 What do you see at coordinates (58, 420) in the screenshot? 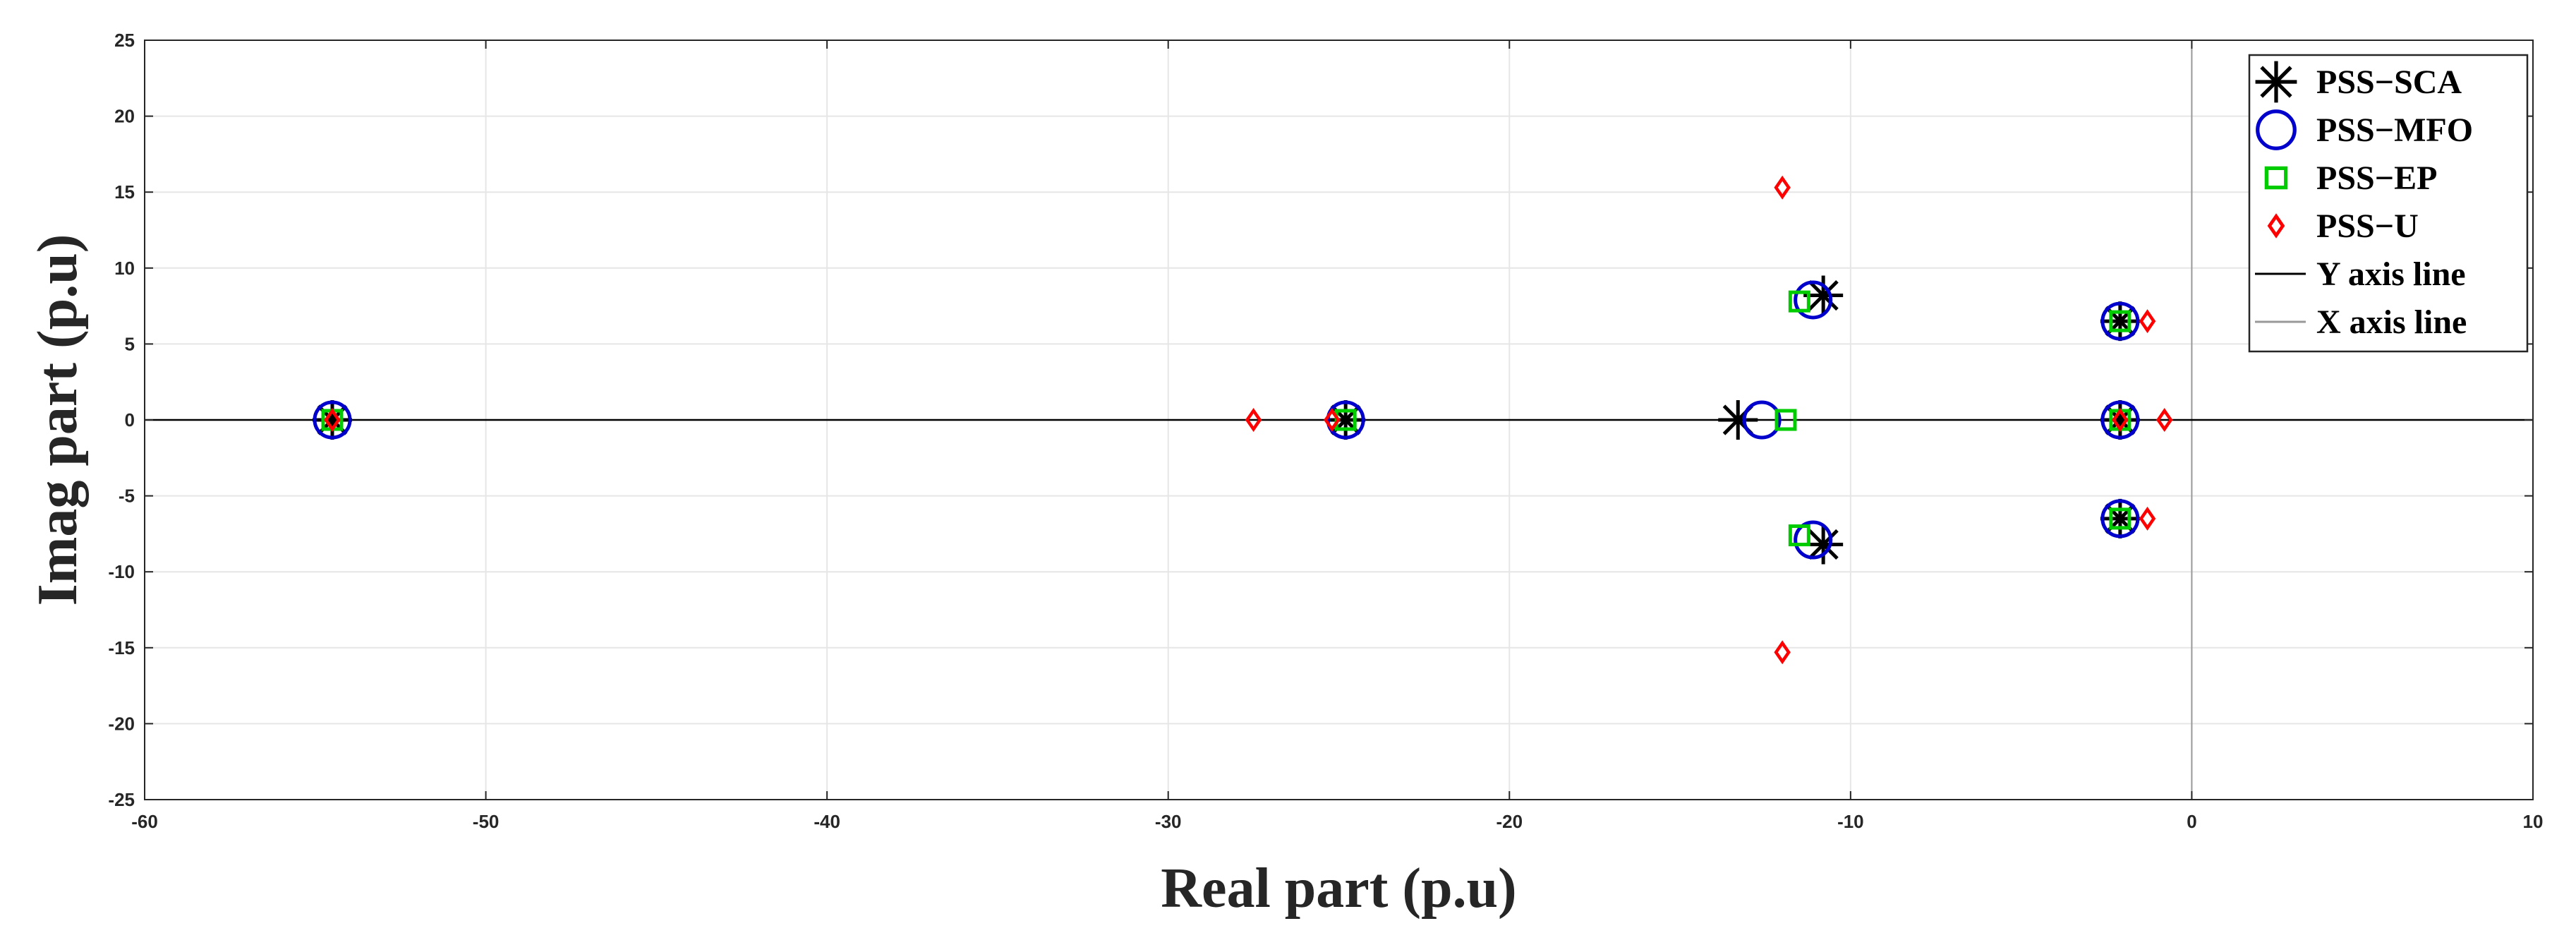
I see `y-axis-label: Imag part (p.u)` at bounding box center [58, 420].